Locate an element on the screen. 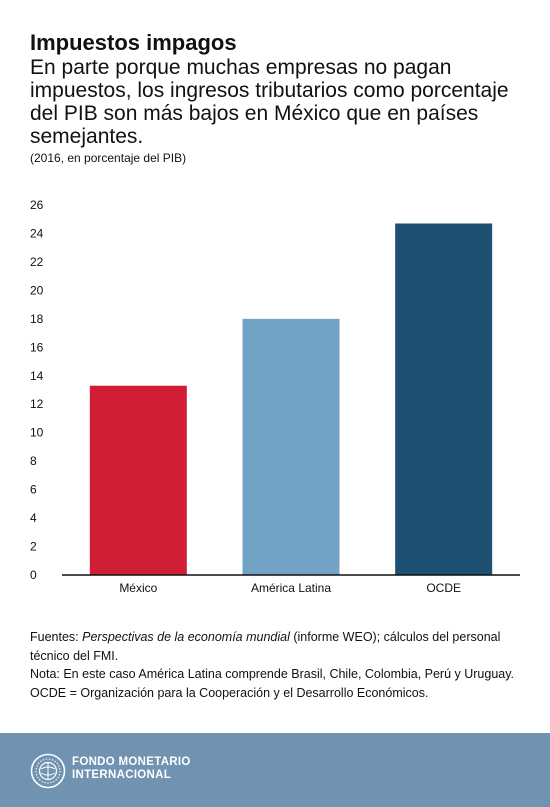  x-axis: México América Latina OCDE is located at coordinates (290, 588).